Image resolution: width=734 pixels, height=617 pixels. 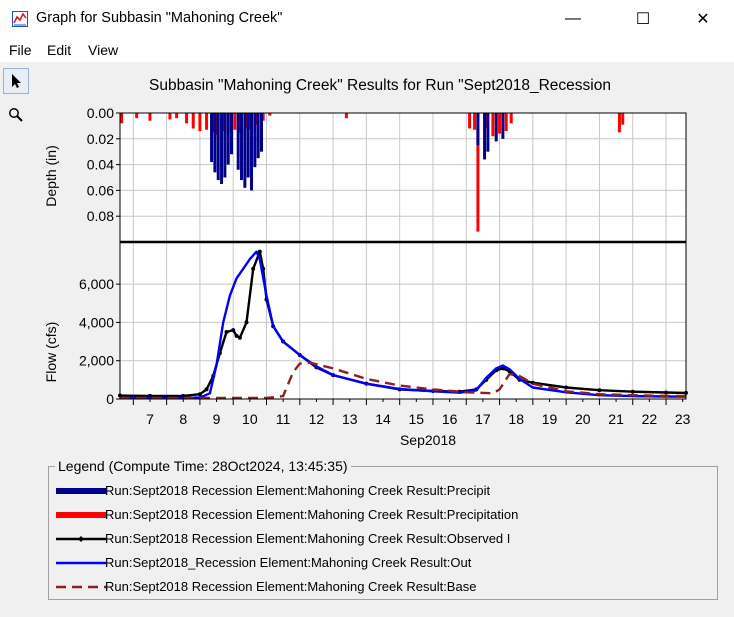 I want to click on maximize-icon: ☐, so click(x=643, y=19).